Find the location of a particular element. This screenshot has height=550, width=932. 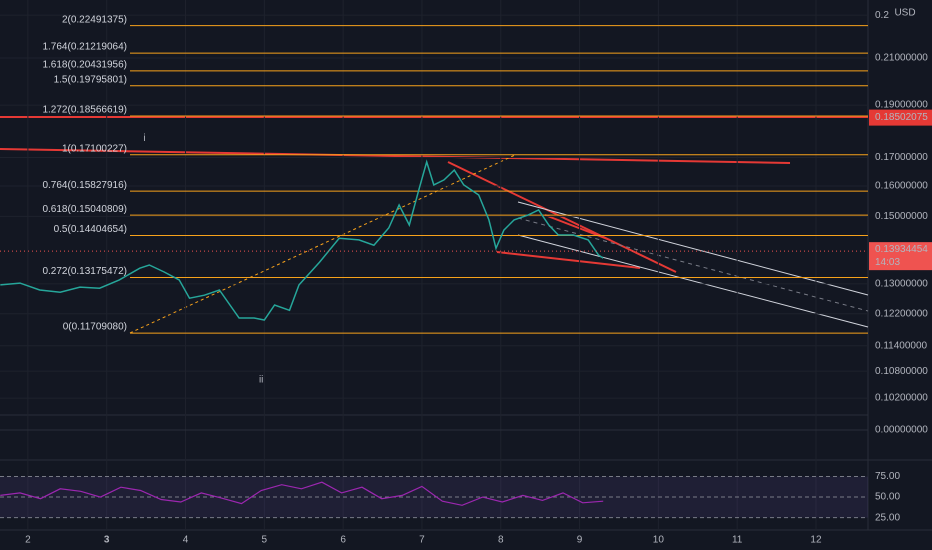

y-tick-label: 0.11400000 is located at coordinates (901, 345).